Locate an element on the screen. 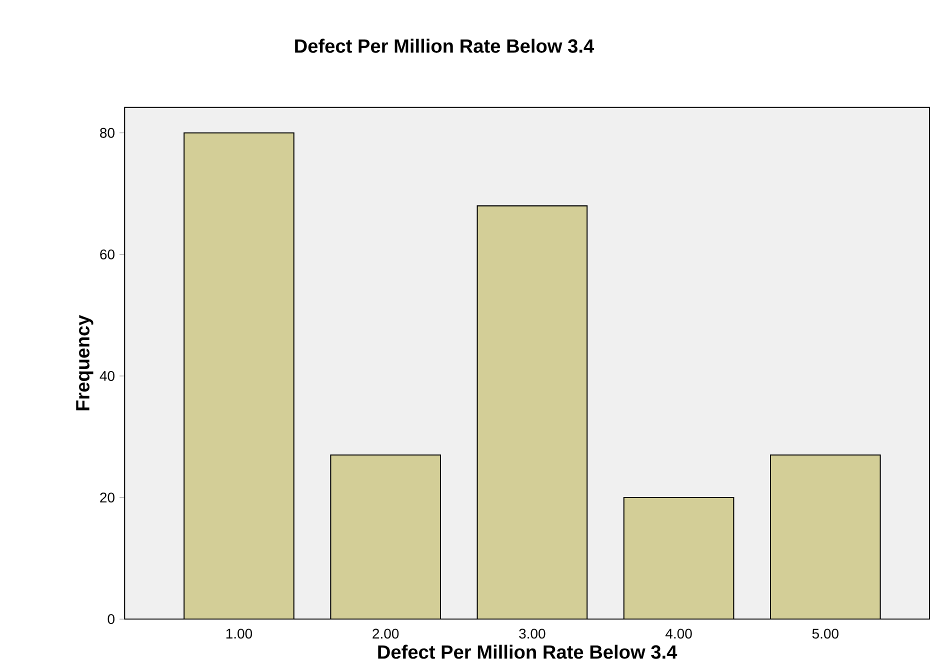 This screenshot has height=668, width=930. x-tick-label: 4.00 is located at coordinates (678, 633).